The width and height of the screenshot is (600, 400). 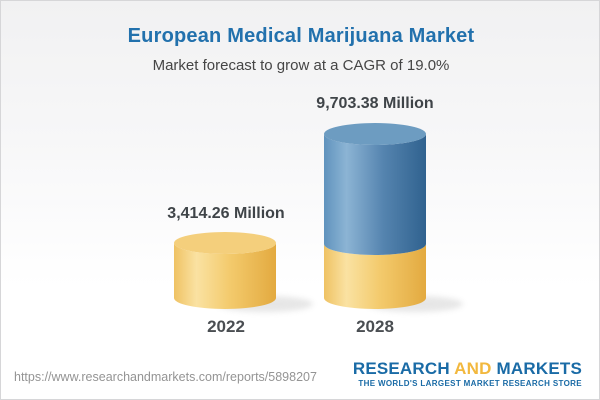 What do you see at coordinates (225, 270) in the screenshot?
I see `bar-2022-cylinder` at bounding box center [225, 270].